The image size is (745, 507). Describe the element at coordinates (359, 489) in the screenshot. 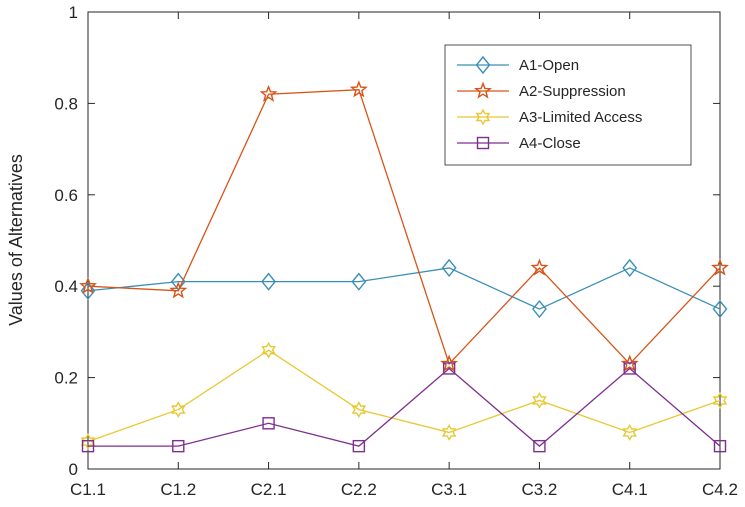

I see `x-tick-label: C2.2` at that location.